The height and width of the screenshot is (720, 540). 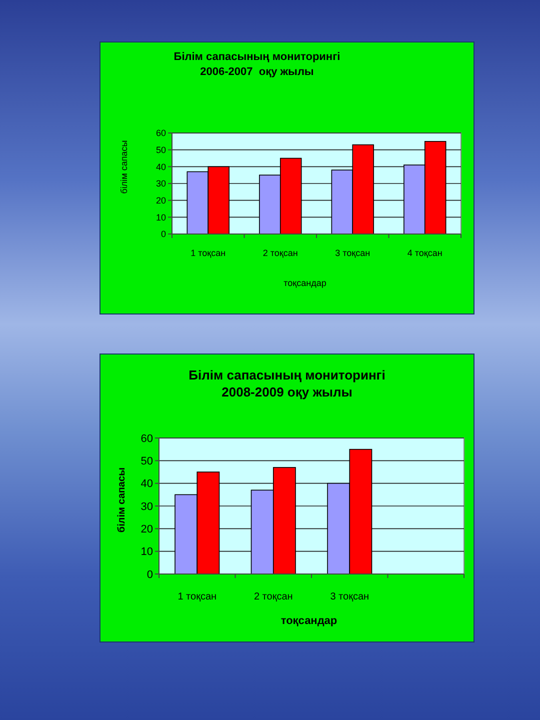 I want to click on chart-title: Білім сапасының мониторингі 2008-2009 оқу жылы, so click(x=287, y=384).